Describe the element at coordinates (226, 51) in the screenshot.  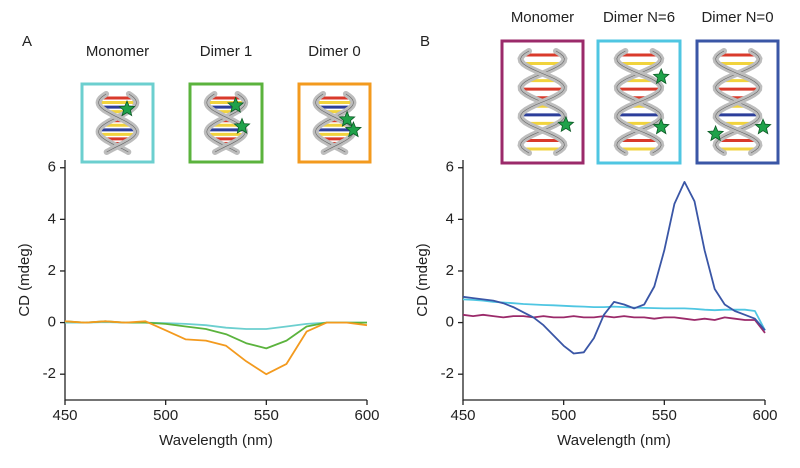
I see `legend-label: Dimer 1` at that location.